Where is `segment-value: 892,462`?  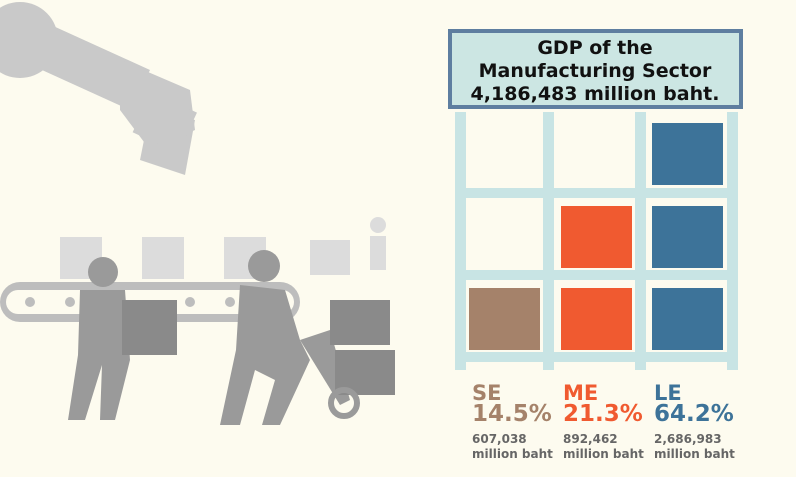 segment-value: 892,462 is located at coordinates (590, 439).